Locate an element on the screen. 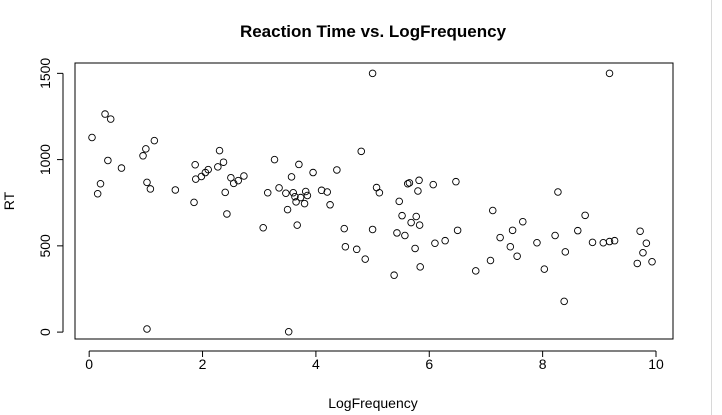 The image size is (722, 415). x-tick-label: 0 is located at coordinates (89, 364).